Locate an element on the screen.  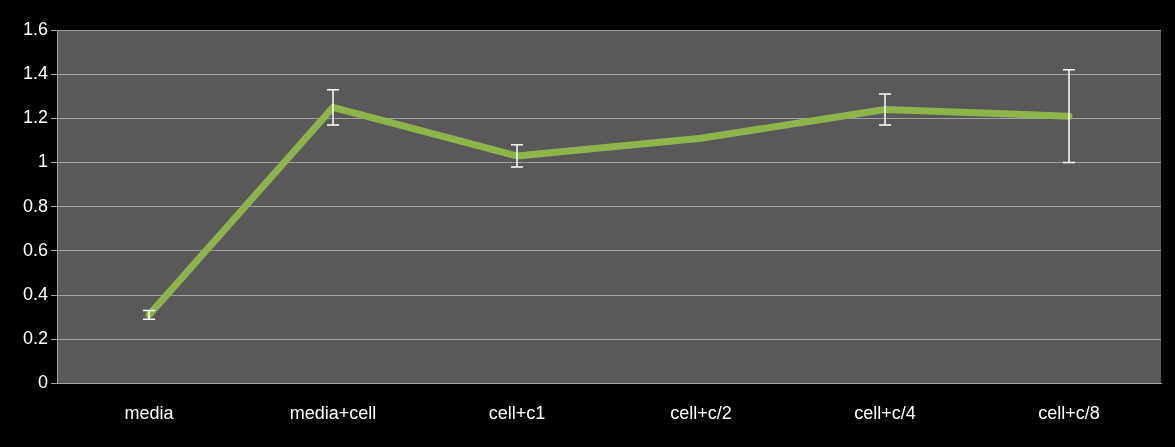
y-tick-label: 0.4 is located at coordinates (35, 294).